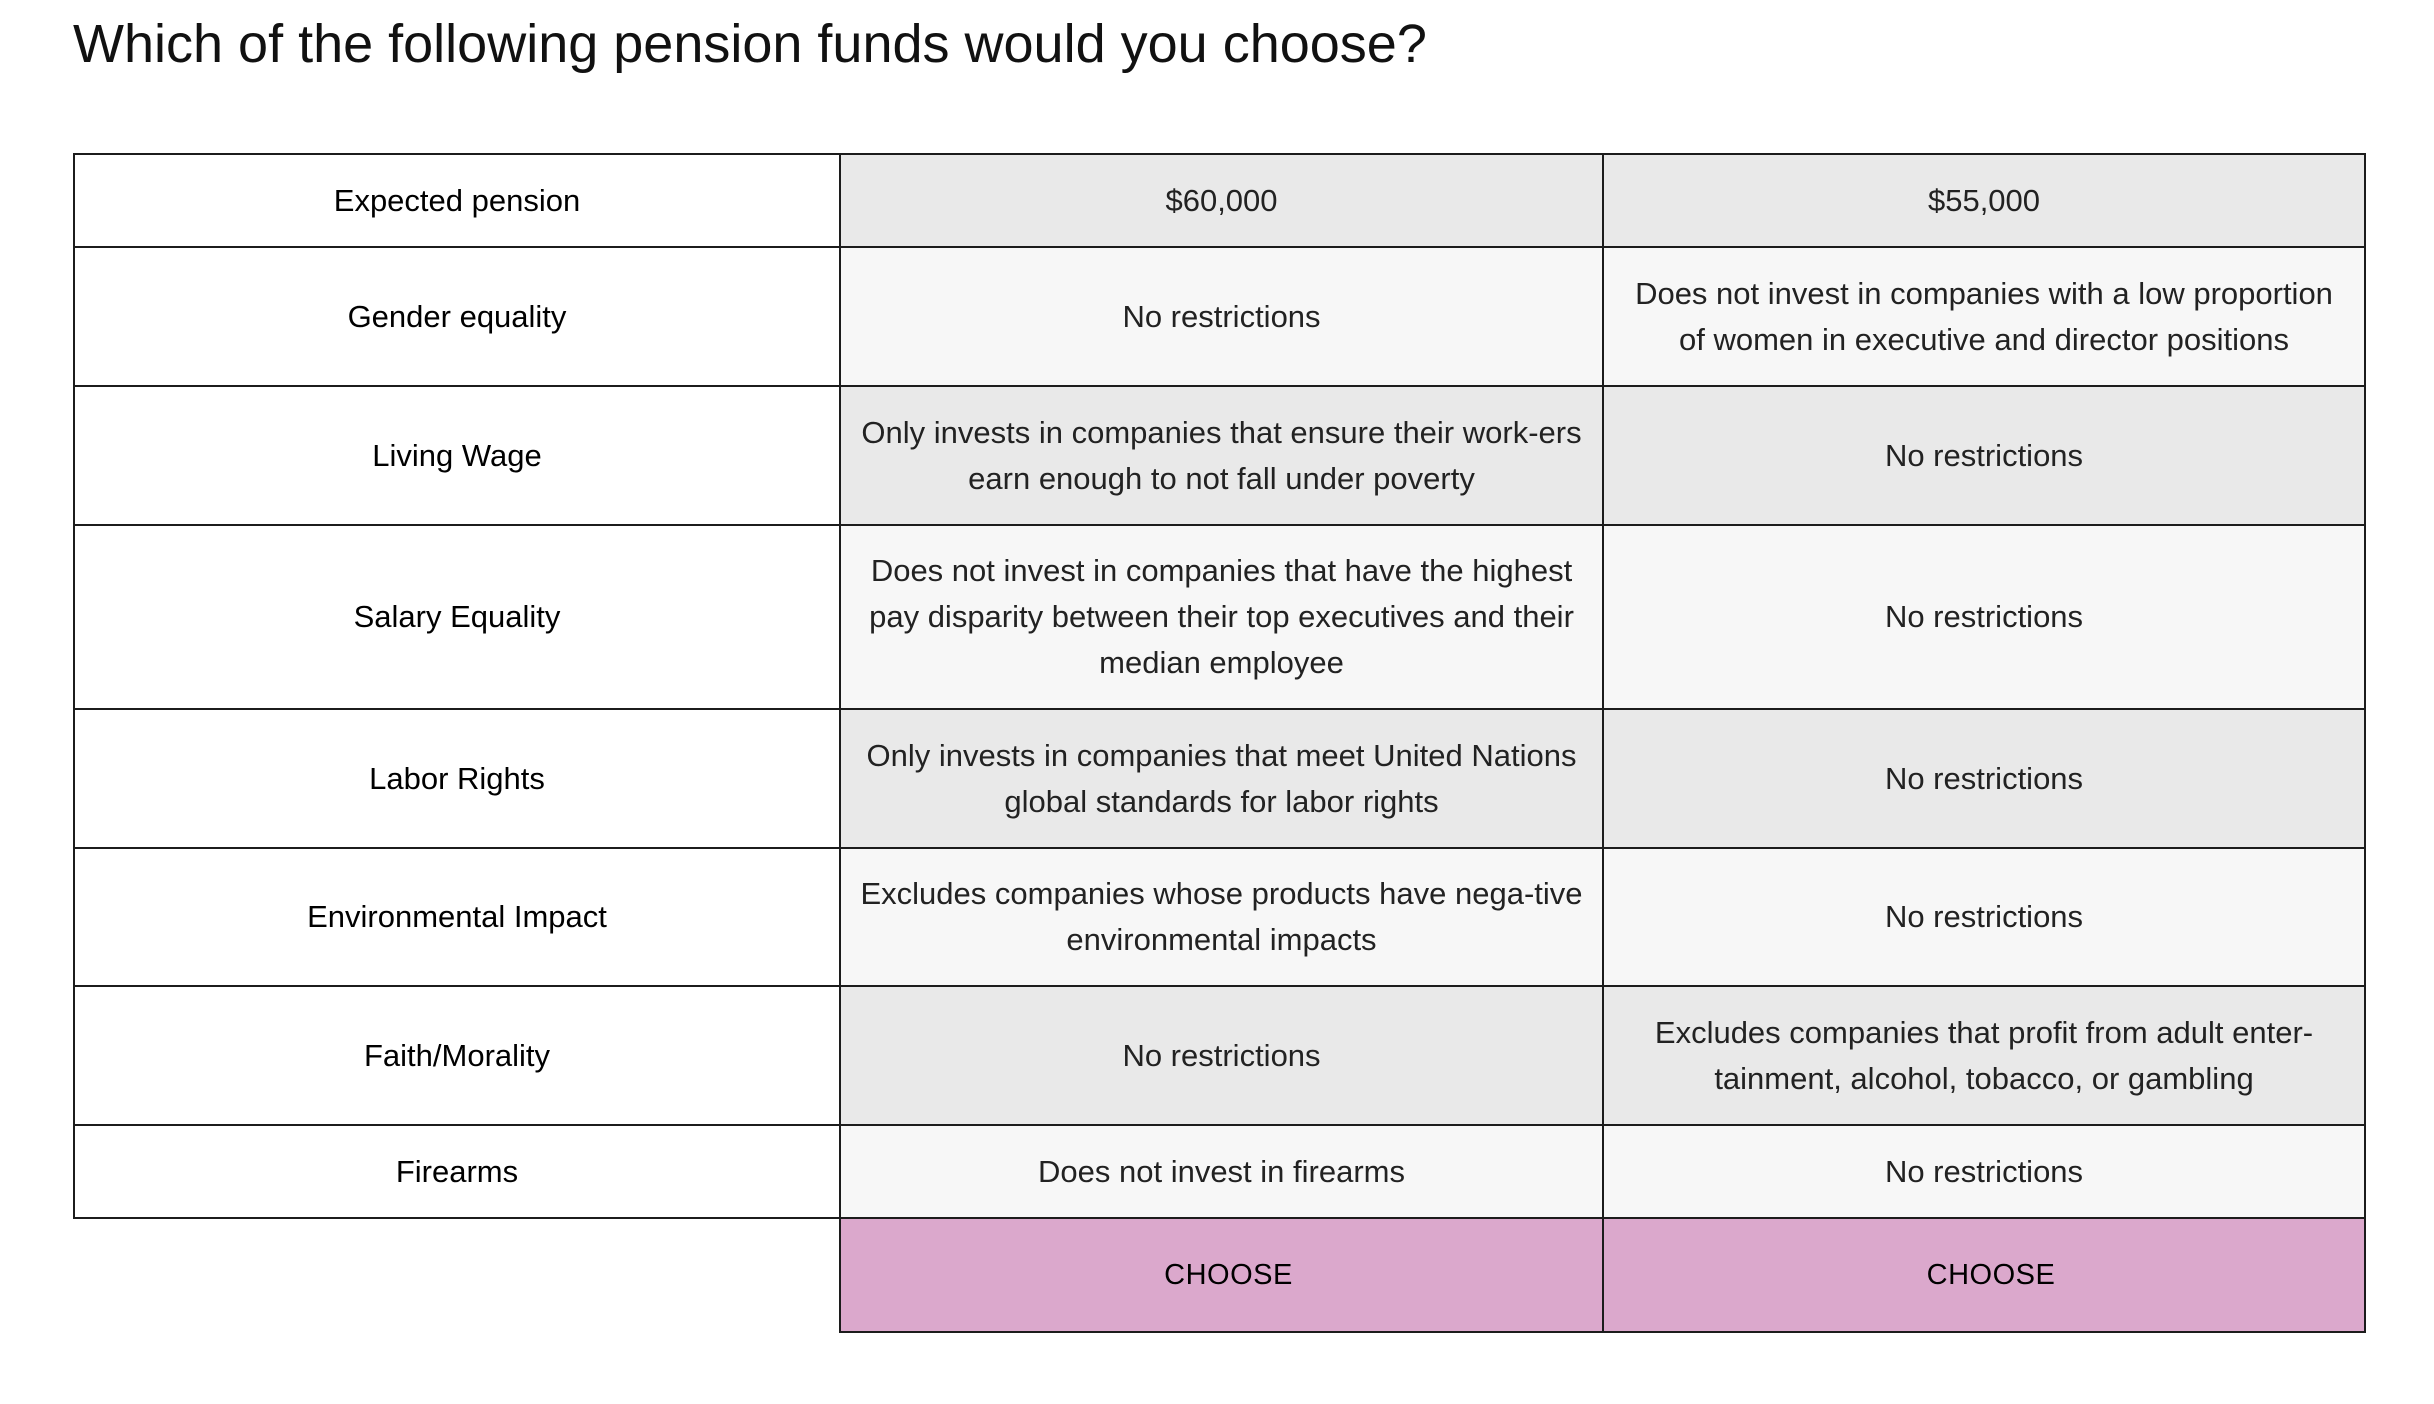  I want to click on row-label: Firearms, so click(457, 1171).